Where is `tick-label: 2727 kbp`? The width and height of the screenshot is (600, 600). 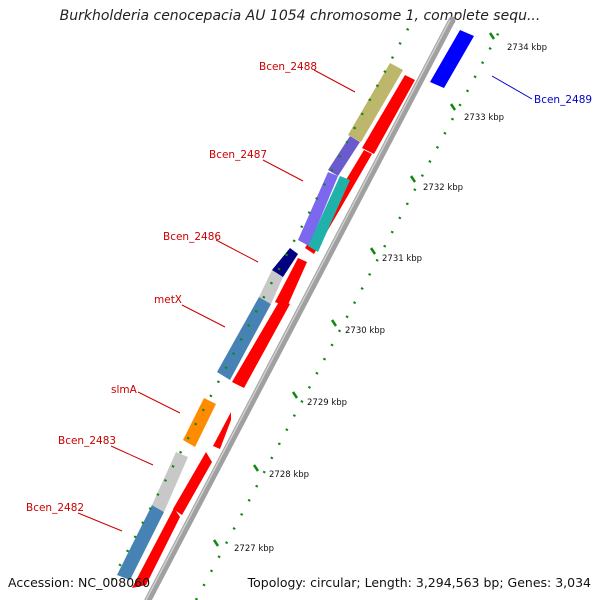
tick-label: 2727 kbp is located at coordinates (254, 549).